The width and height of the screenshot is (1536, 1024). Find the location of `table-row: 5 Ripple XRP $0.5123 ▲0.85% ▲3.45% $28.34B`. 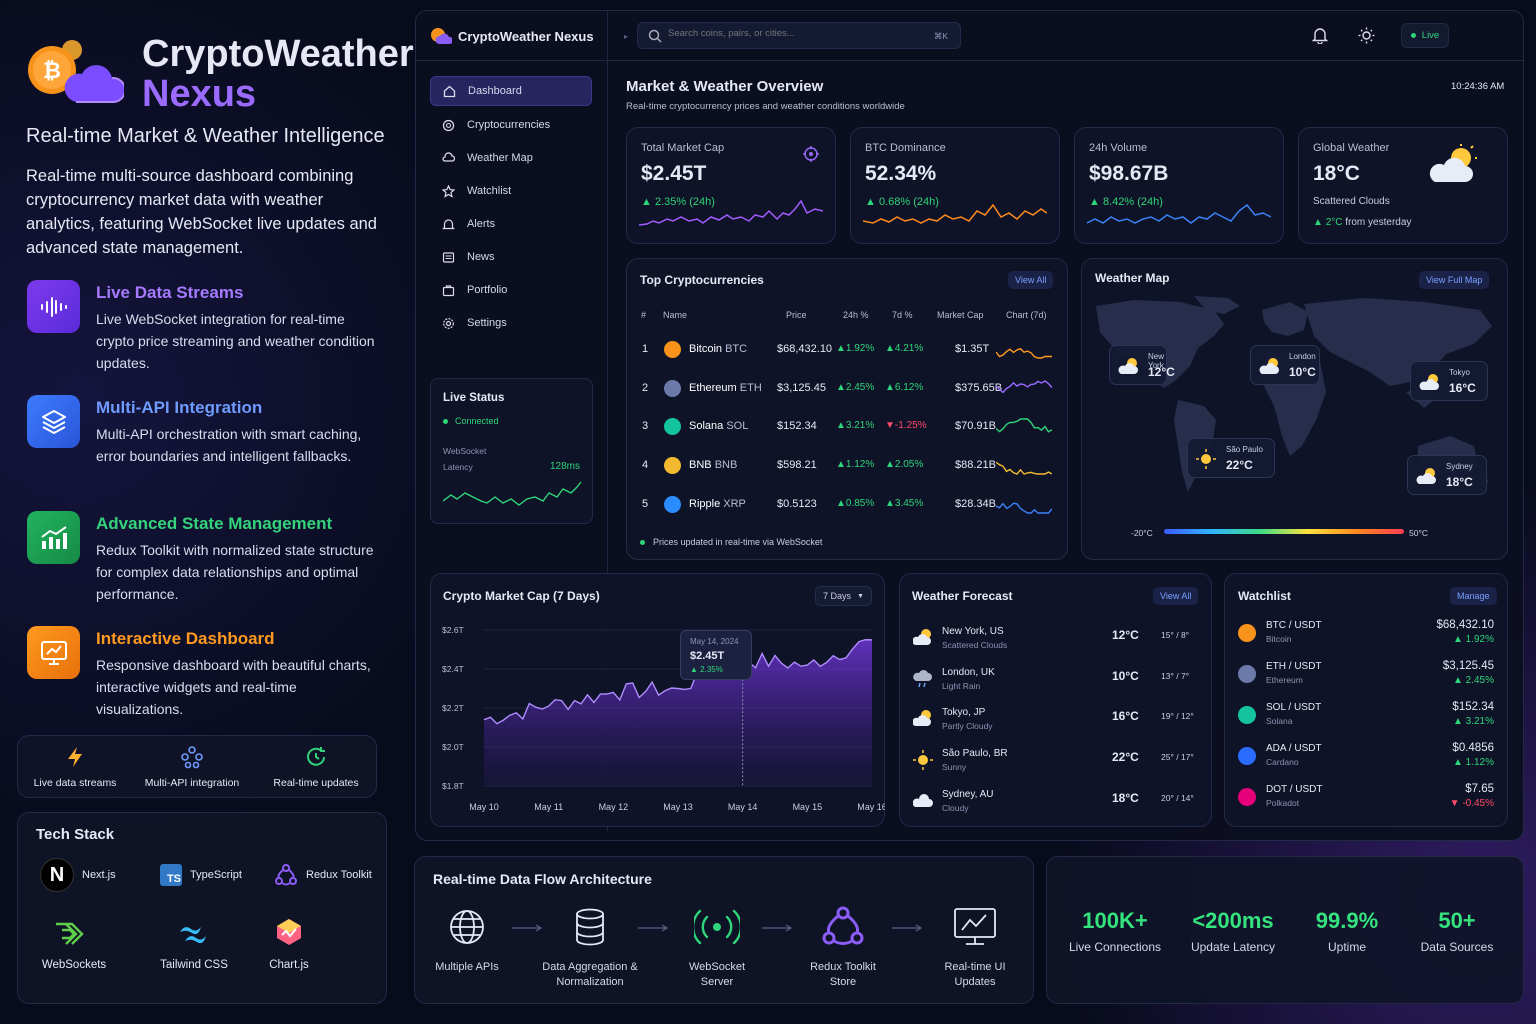

table-row: 5 Ripple XRP $0.5123 ▲0.85% ▲3.45% $28.34B is located at coordinates (847, 505).